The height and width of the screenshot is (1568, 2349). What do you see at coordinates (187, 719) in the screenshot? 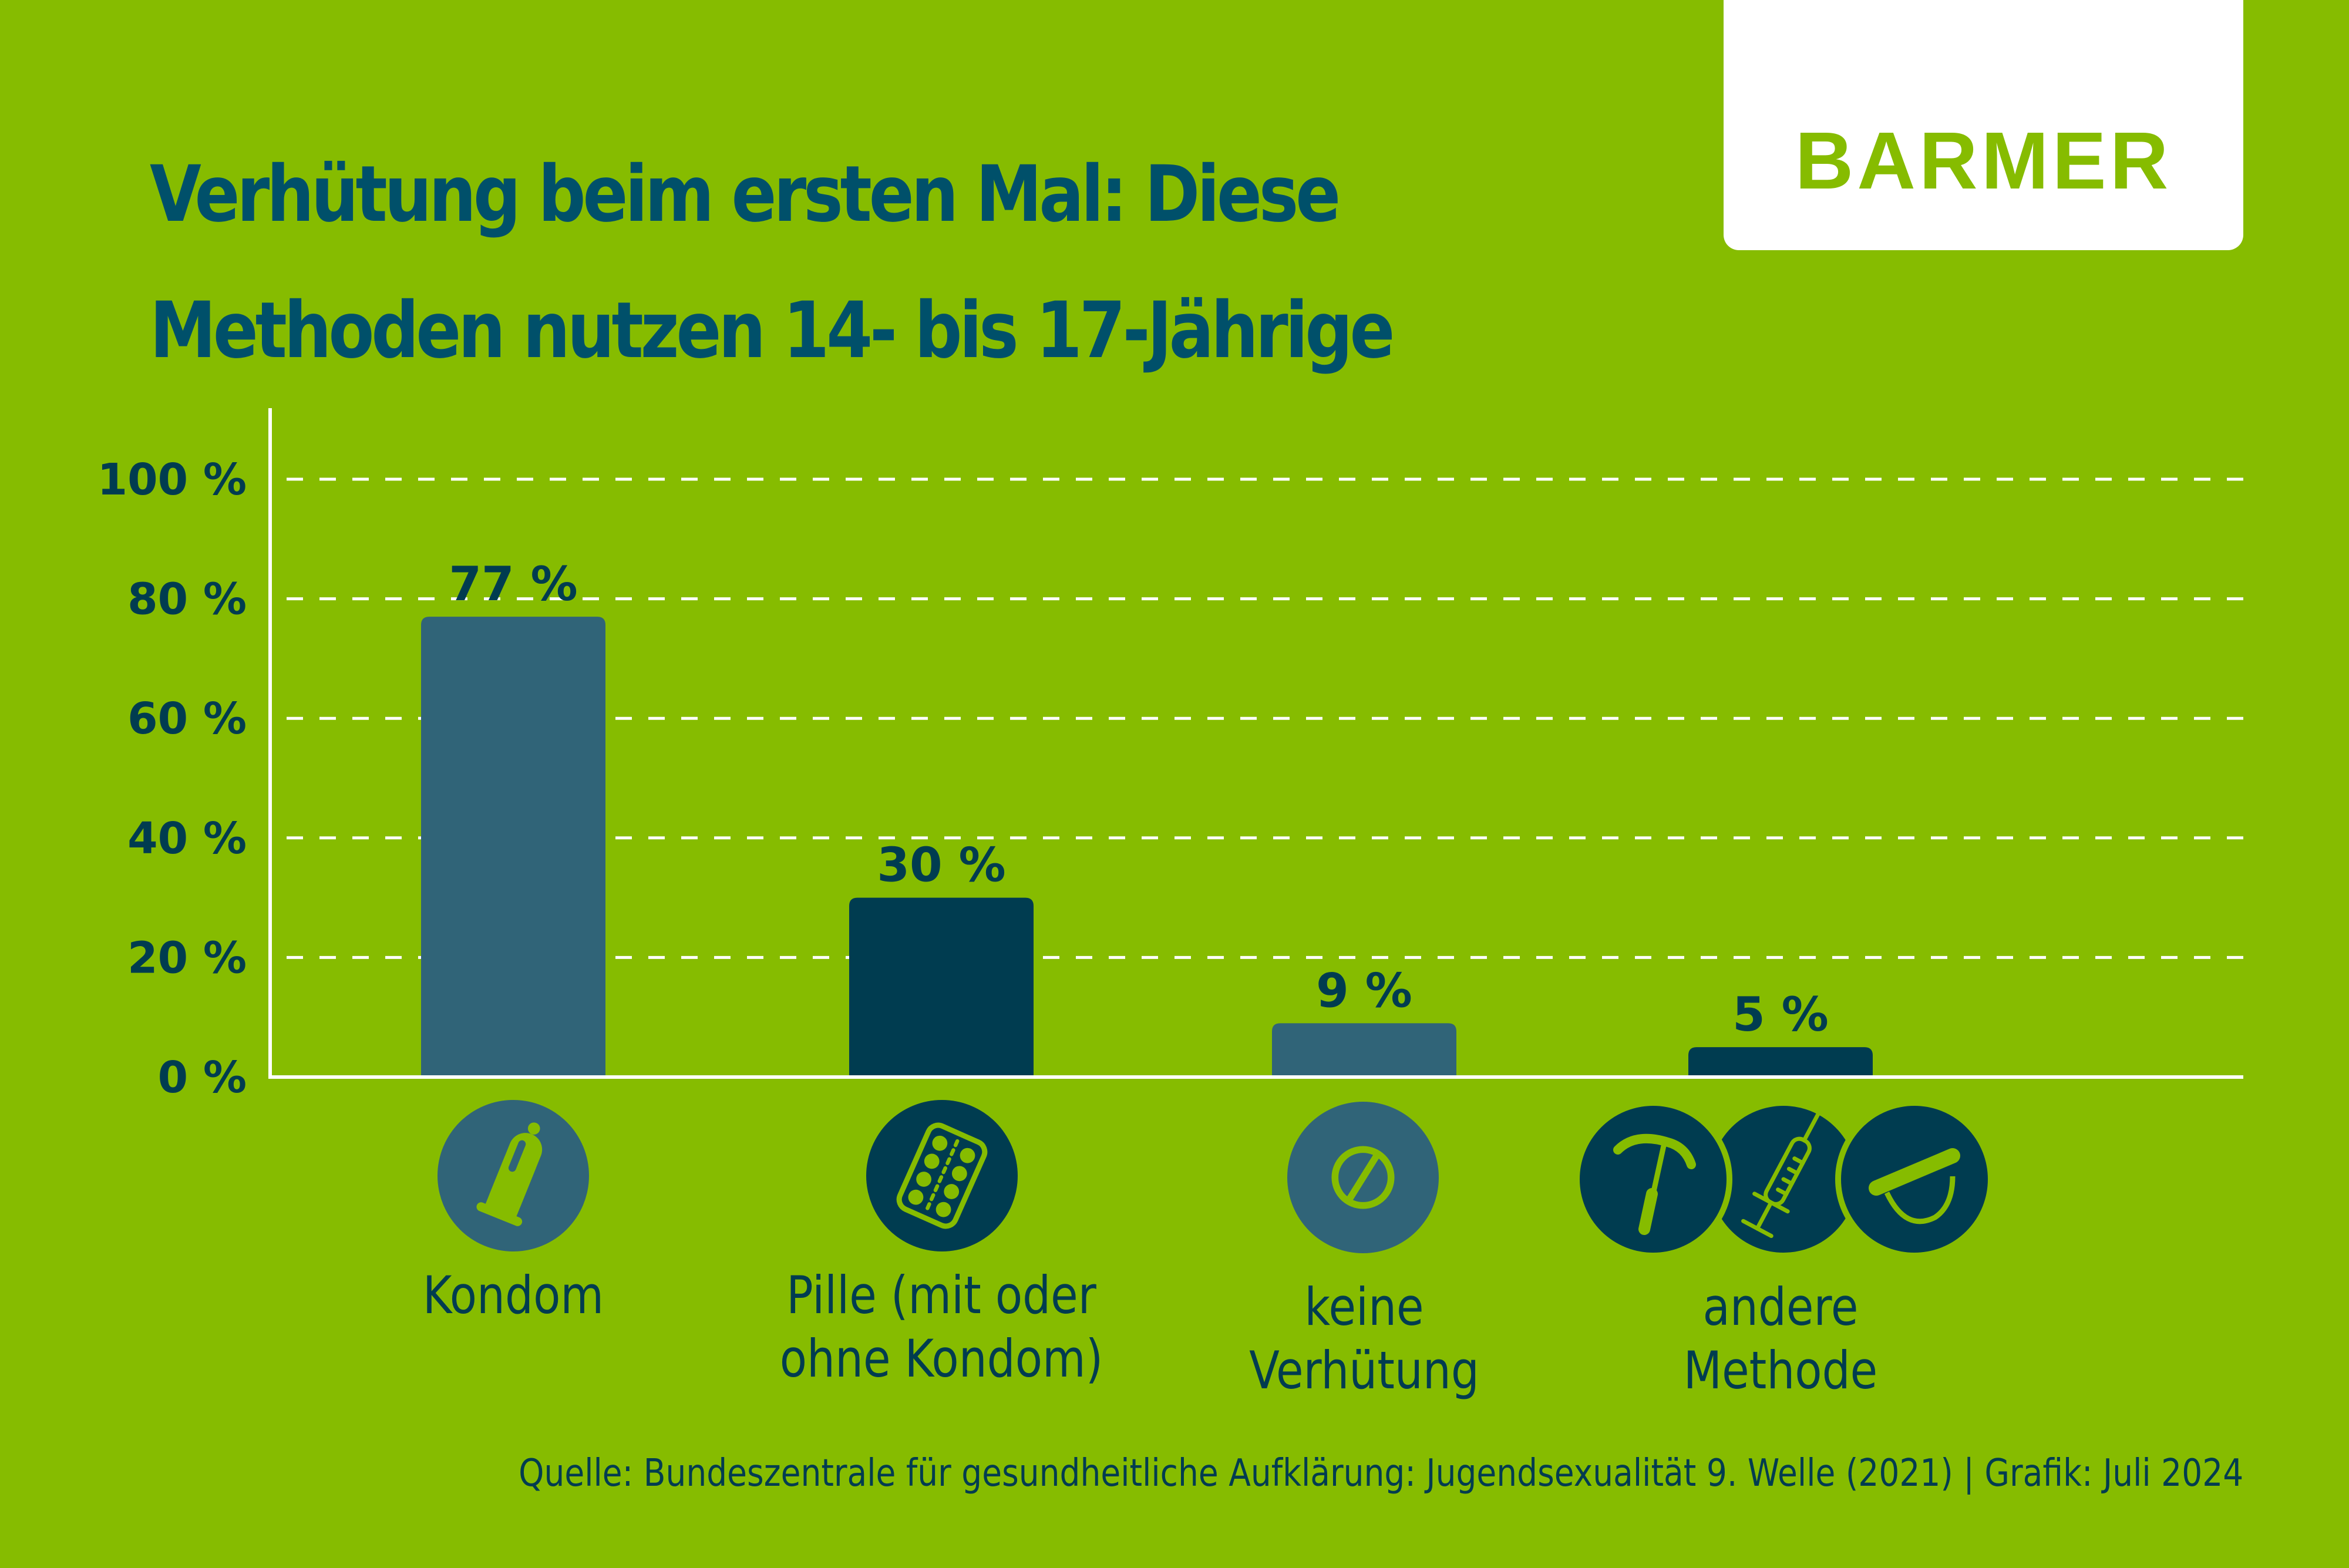
I see `y-tick-label-60: 60 %` at bounding box center [187, 719].